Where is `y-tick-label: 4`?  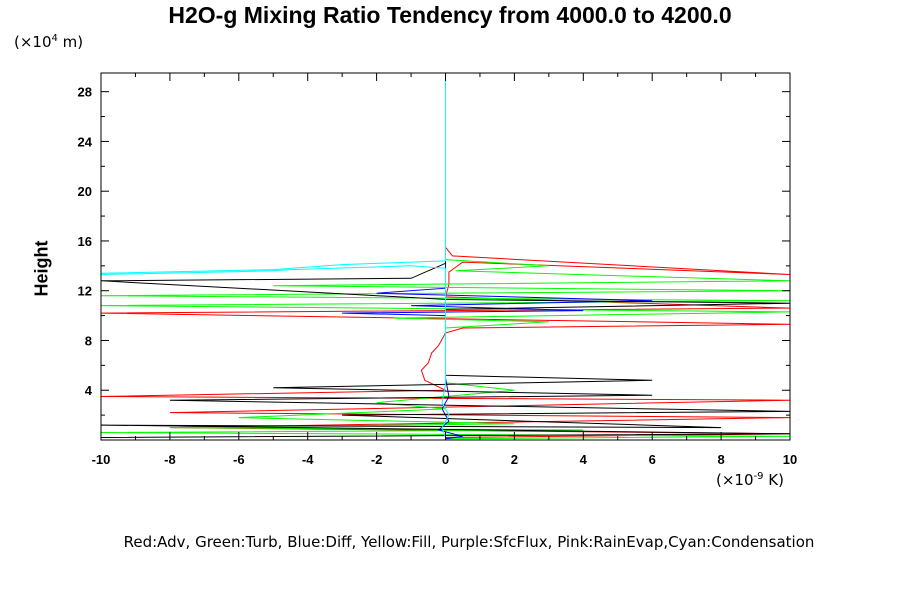 y-tick-label: 4 is located at coordinates (89, 390).